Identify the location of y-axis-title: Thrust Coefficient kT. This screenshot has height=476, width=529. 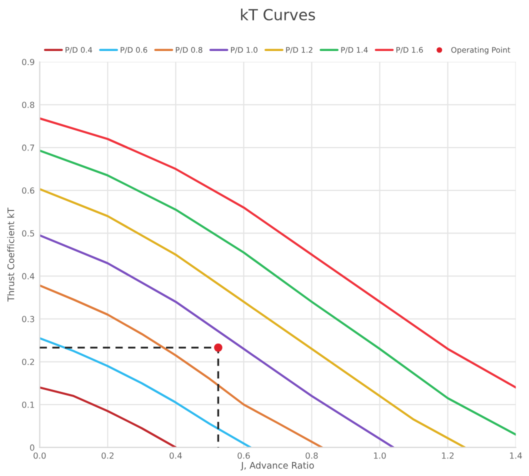
(10, 255).